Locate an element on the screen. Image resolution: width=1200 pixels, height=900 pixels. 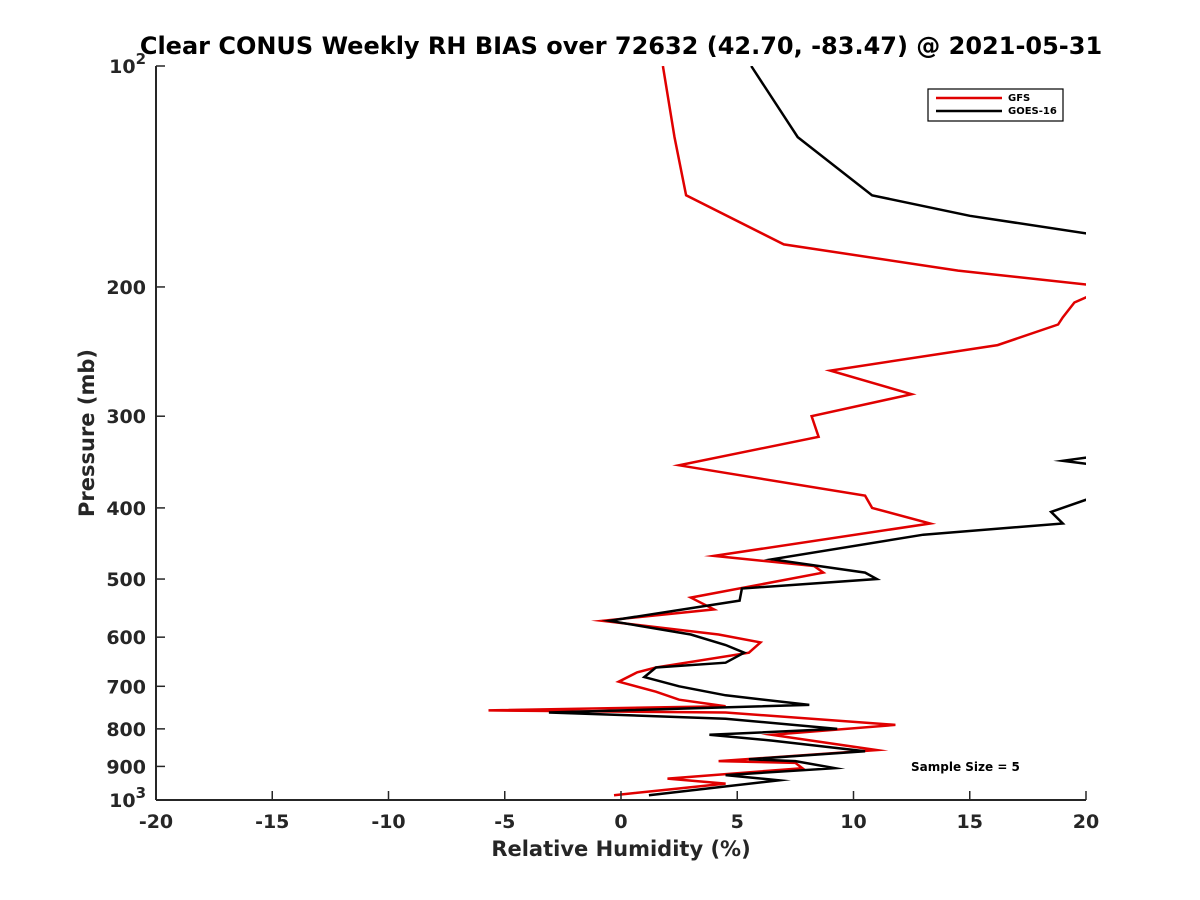
y-axis-label: Pressure (mb) is located at coordinates (87, 433).